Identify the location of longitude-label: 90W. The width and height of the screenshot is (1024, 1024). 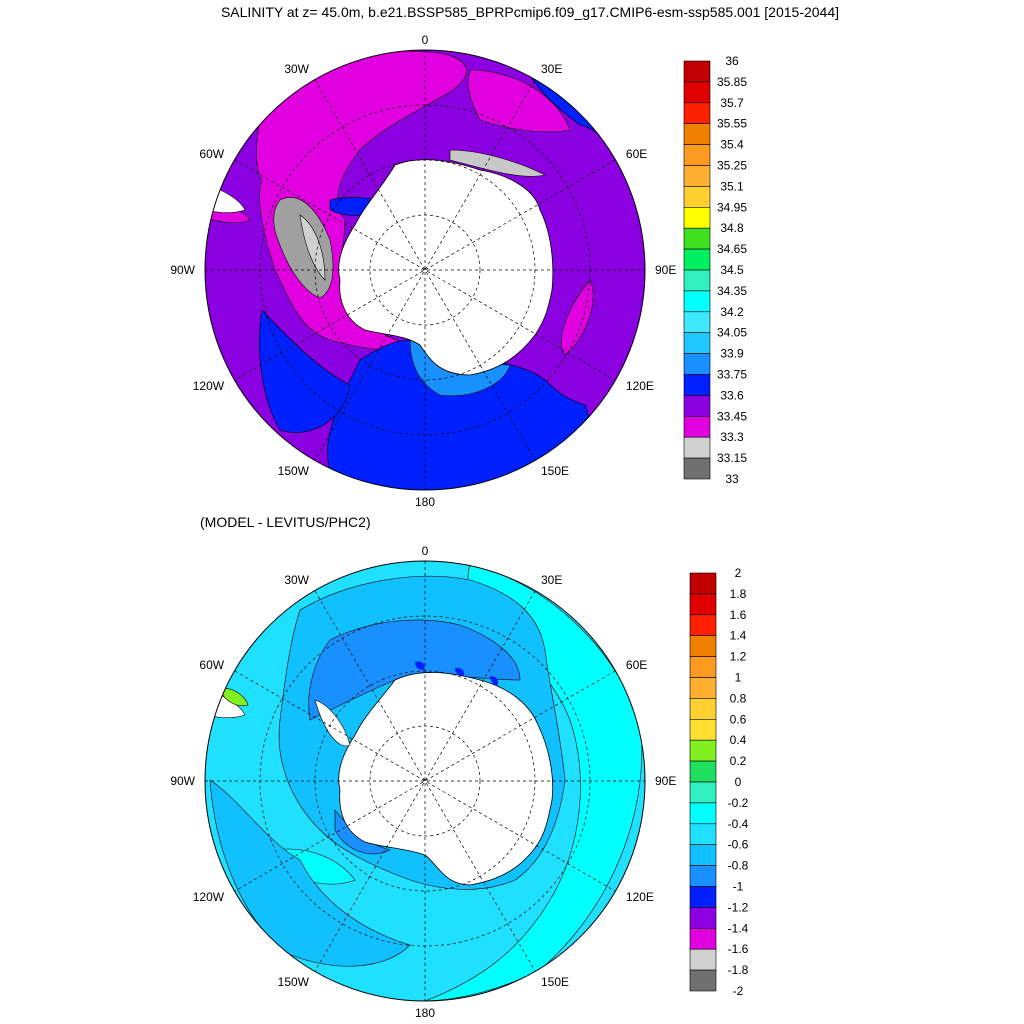
(182, 270).